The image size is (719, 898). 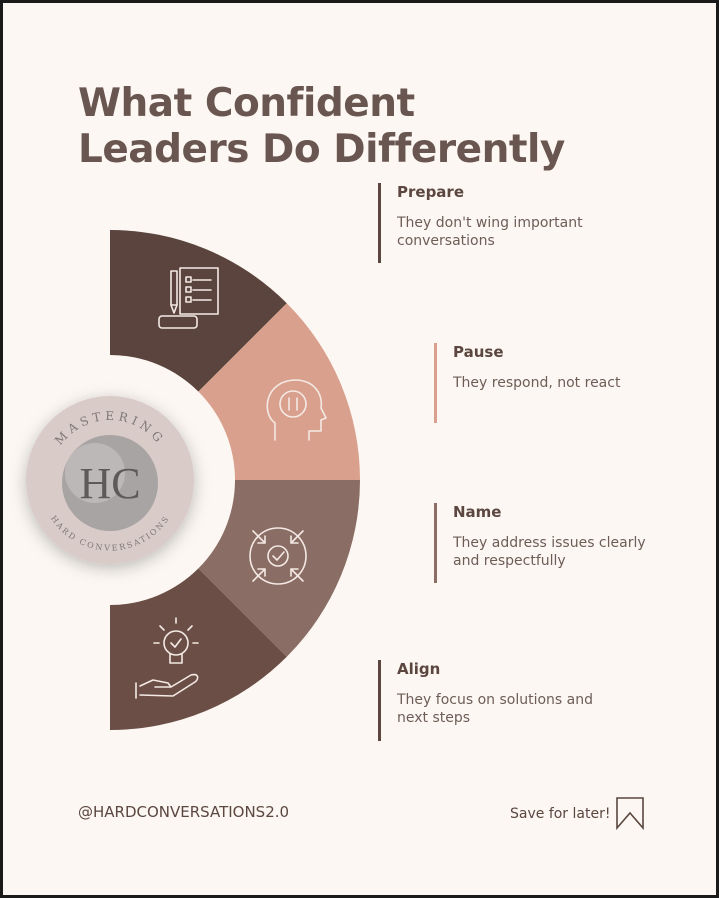 I want to click on step-text: They don't wing important conversations, so click(x=490, y=232).